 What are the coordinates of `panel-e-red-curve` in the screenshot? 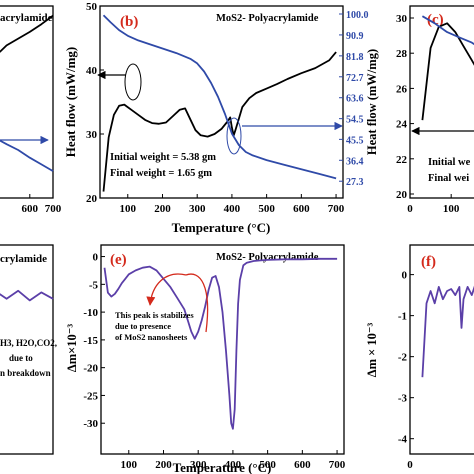 It's located at (197, 303).